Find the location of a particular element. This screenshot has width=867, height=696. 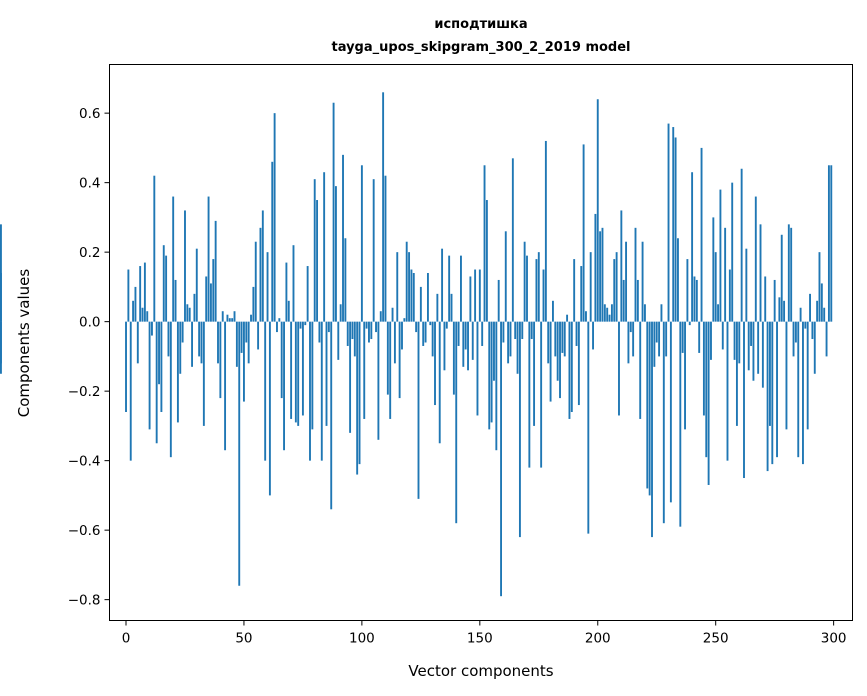

y-tick-label: 0.6 is located at coordinates (89, 114).